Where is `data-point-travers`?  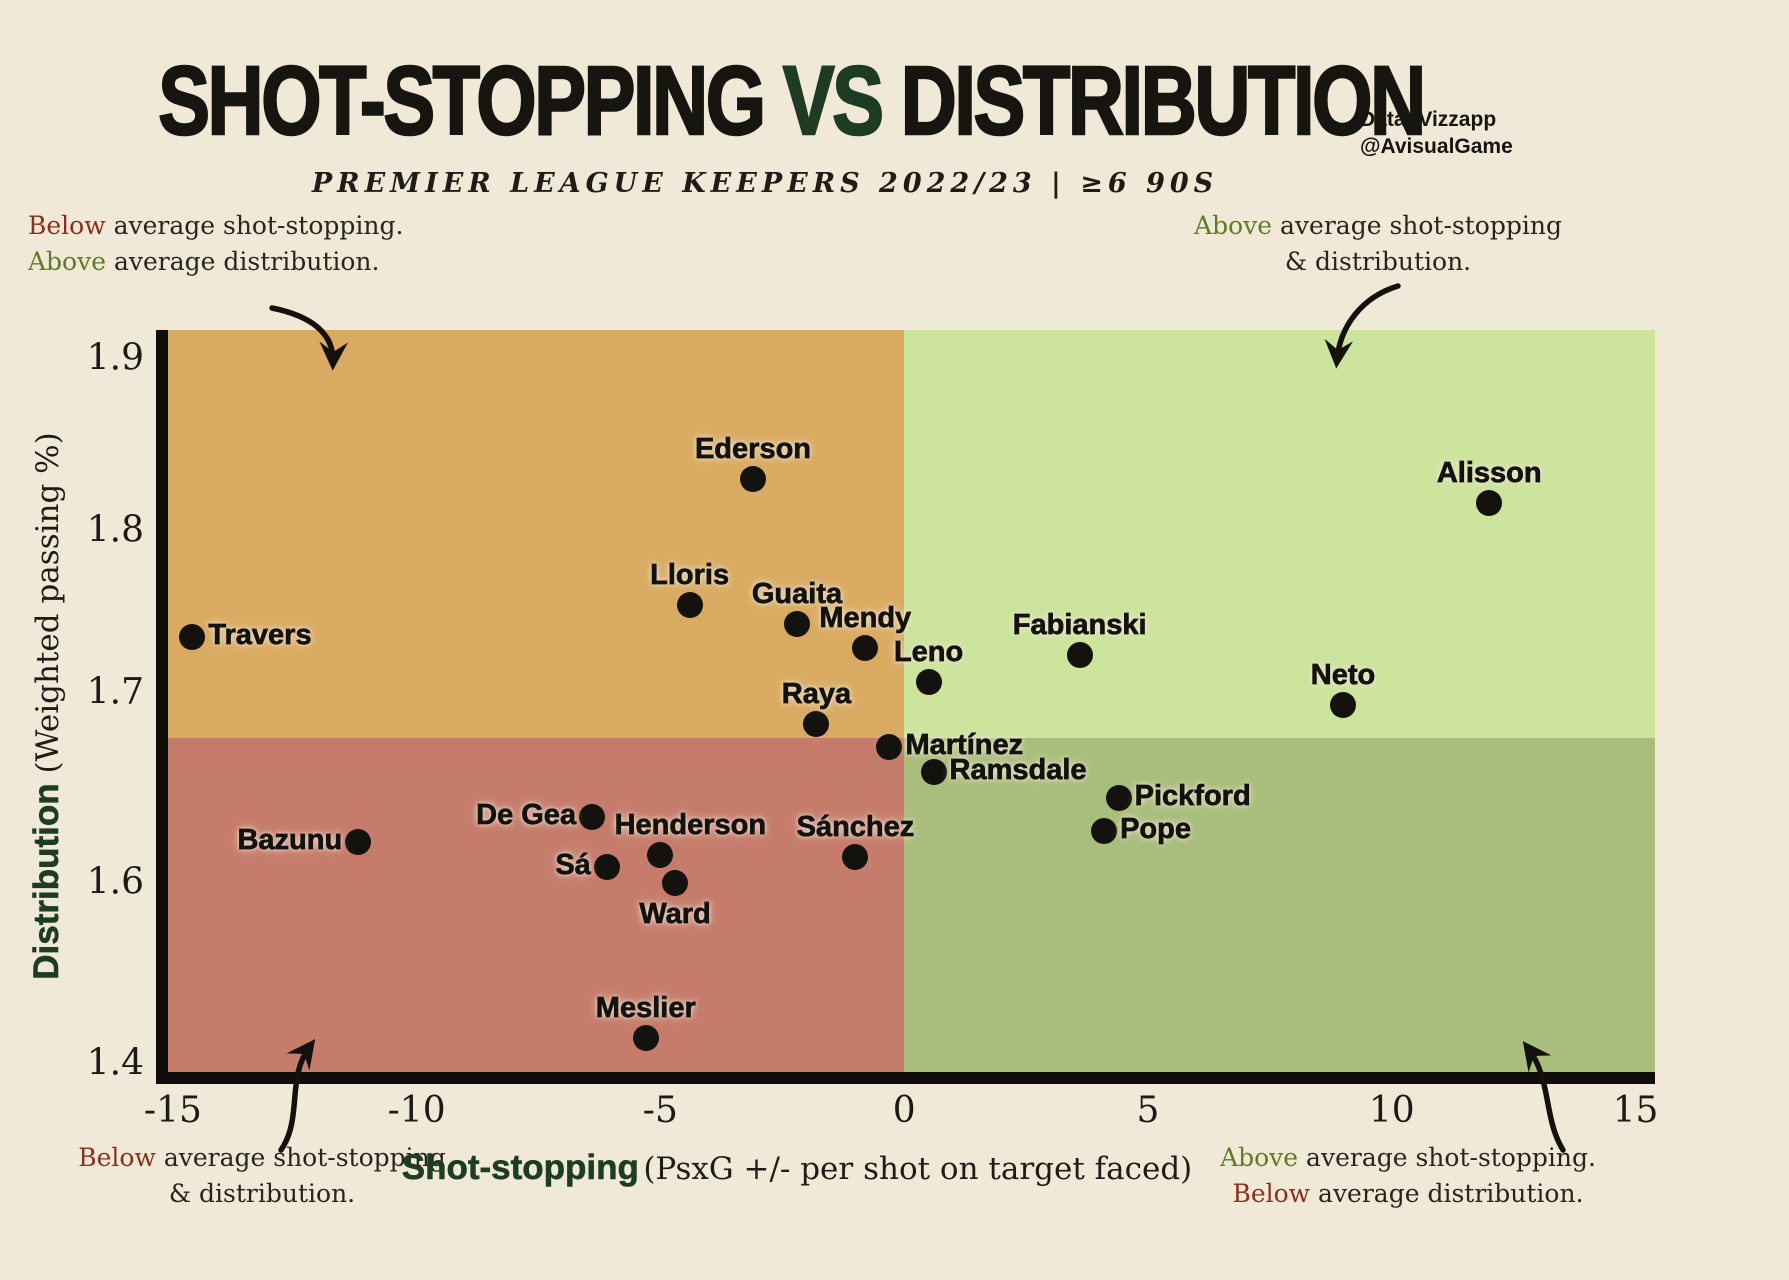
data-point-travers is located at coordinates (192, 637).